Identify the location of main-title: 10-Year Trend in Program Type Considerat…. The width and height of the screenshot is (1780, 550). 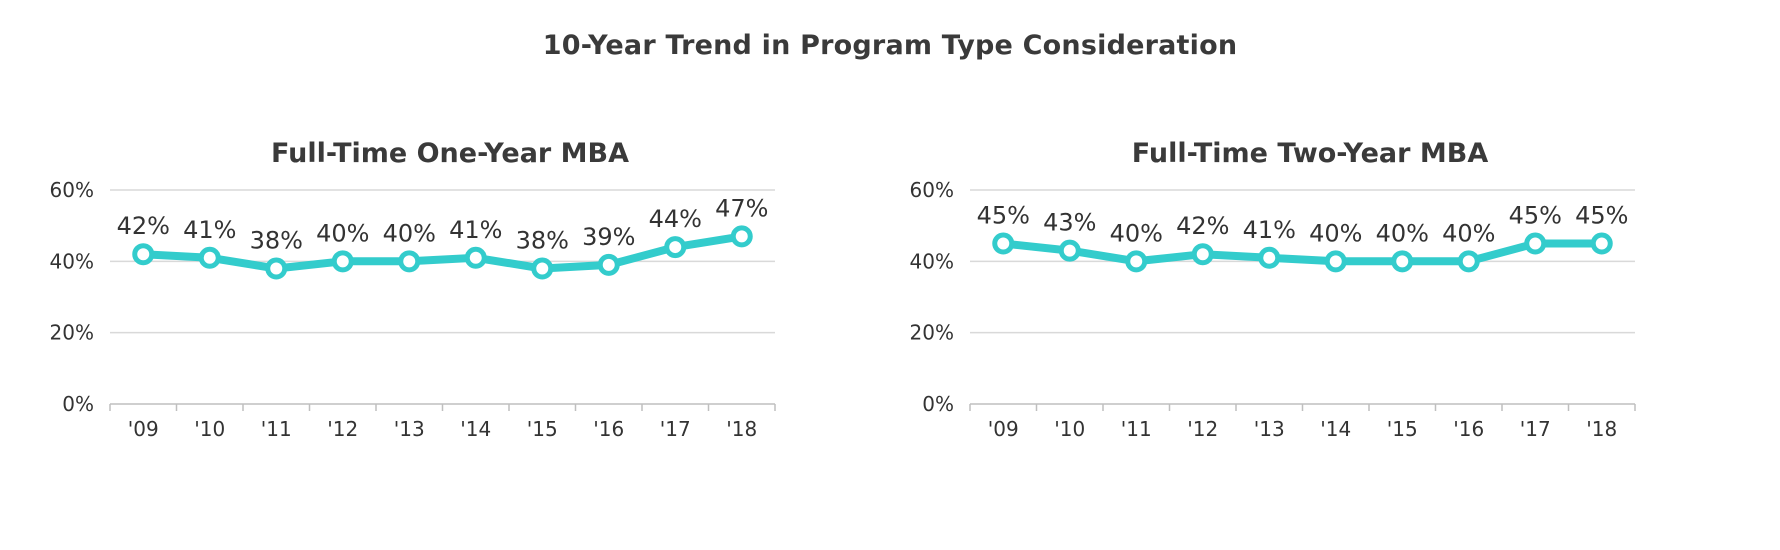
(890, 45).